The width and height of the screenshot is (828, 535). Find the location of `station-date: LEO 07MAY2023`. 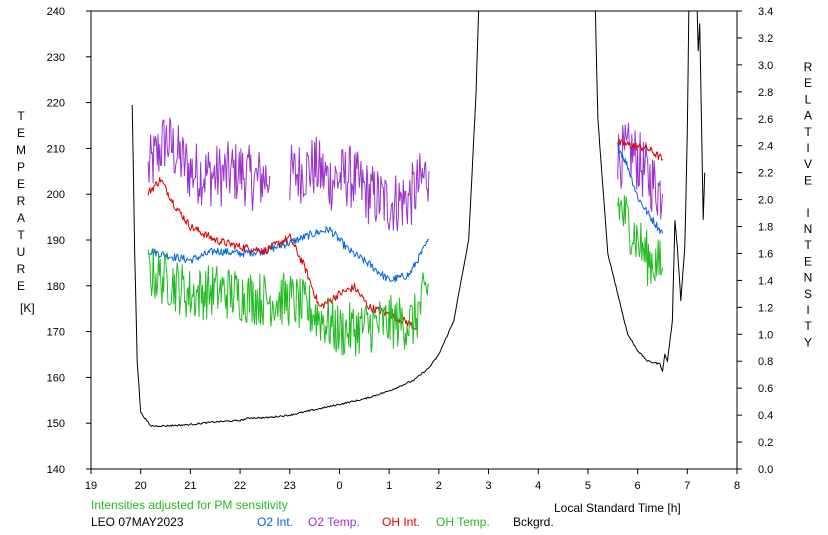

station-date: LEO 07MAY2023 is located at coordinates (137, 522).